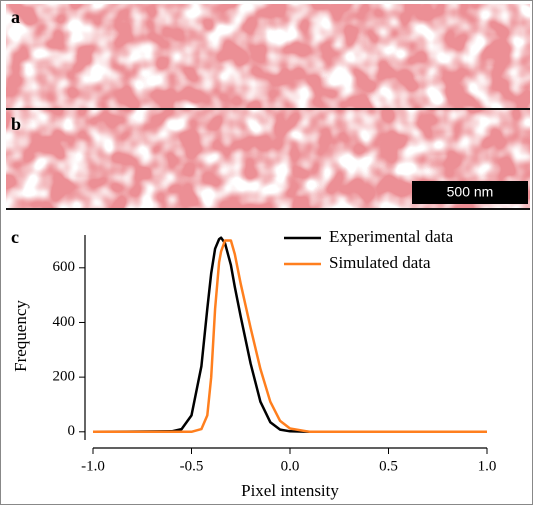  What do you see at coordinates (64, 322) in the screenshot?
I see `y-tick-label: 400` at bounding box center [64, 322].